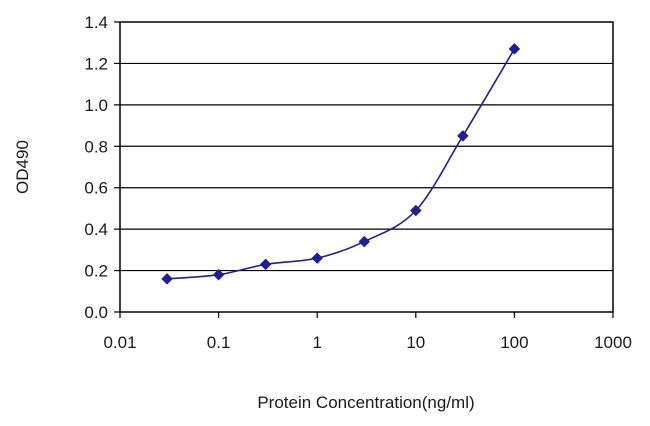  Describe the element at coordinates (102, 167) in the screenshot. I see `y-axis-ticks: 0.0 0.2 0.4 0.6 0.8 1.0 1.2 1.4` at that location.